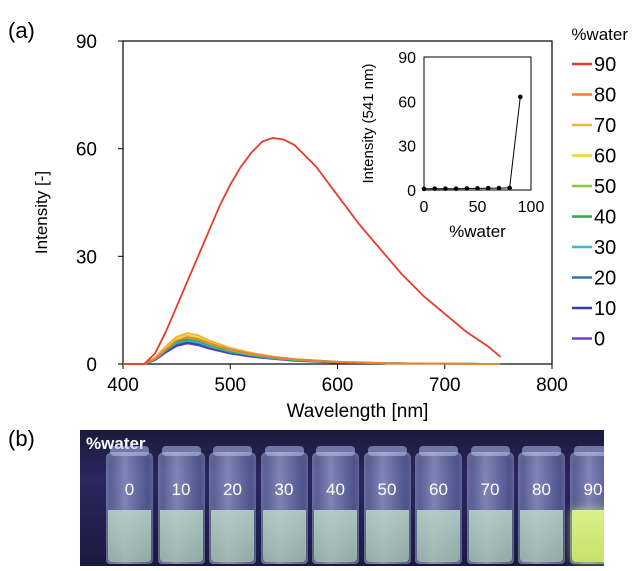 Image resolution: width=632 pixels, height=571 pixels. I want to click on vial-20: 20, so click(232, 505).